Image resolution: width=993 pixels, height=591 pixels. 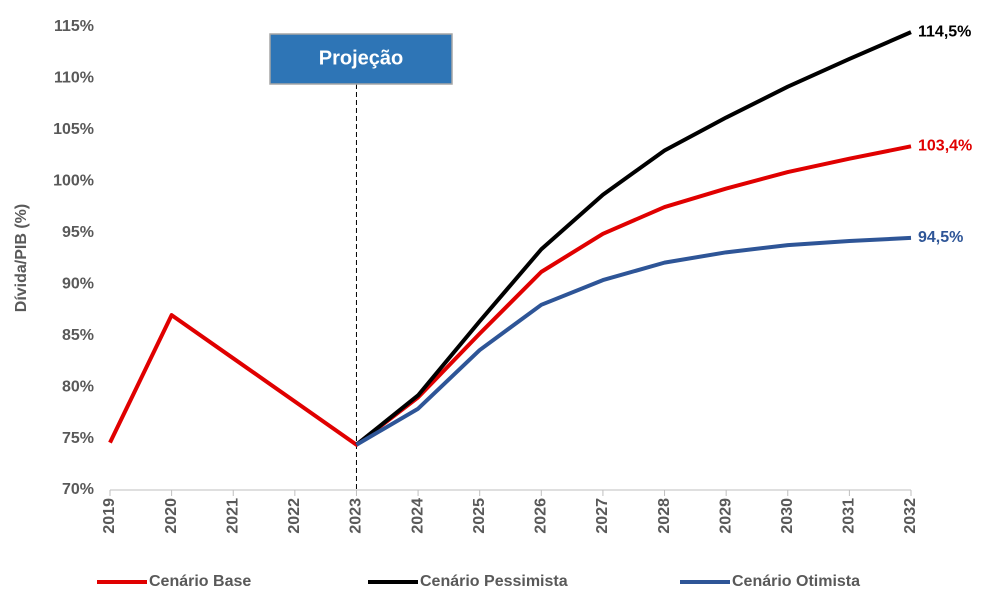 I want to click on x-tick-label: 2023, so click(x=356, y=516).